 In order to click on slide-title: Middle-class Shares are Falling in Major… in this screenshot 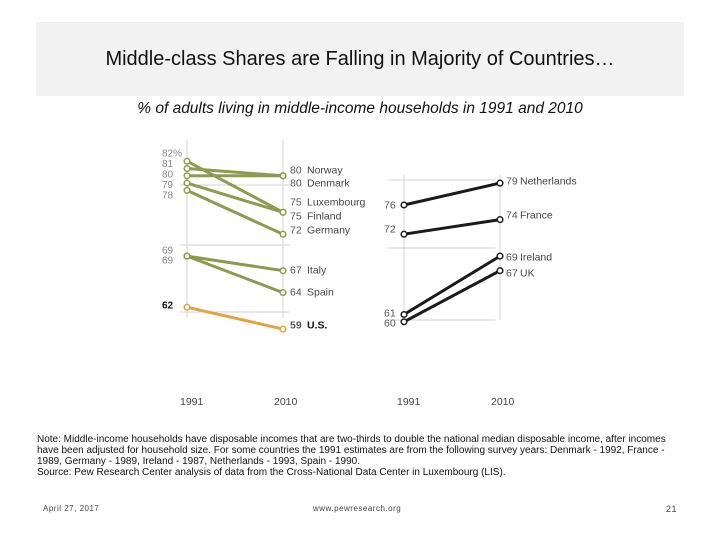, I will do `click(360, 58)`.